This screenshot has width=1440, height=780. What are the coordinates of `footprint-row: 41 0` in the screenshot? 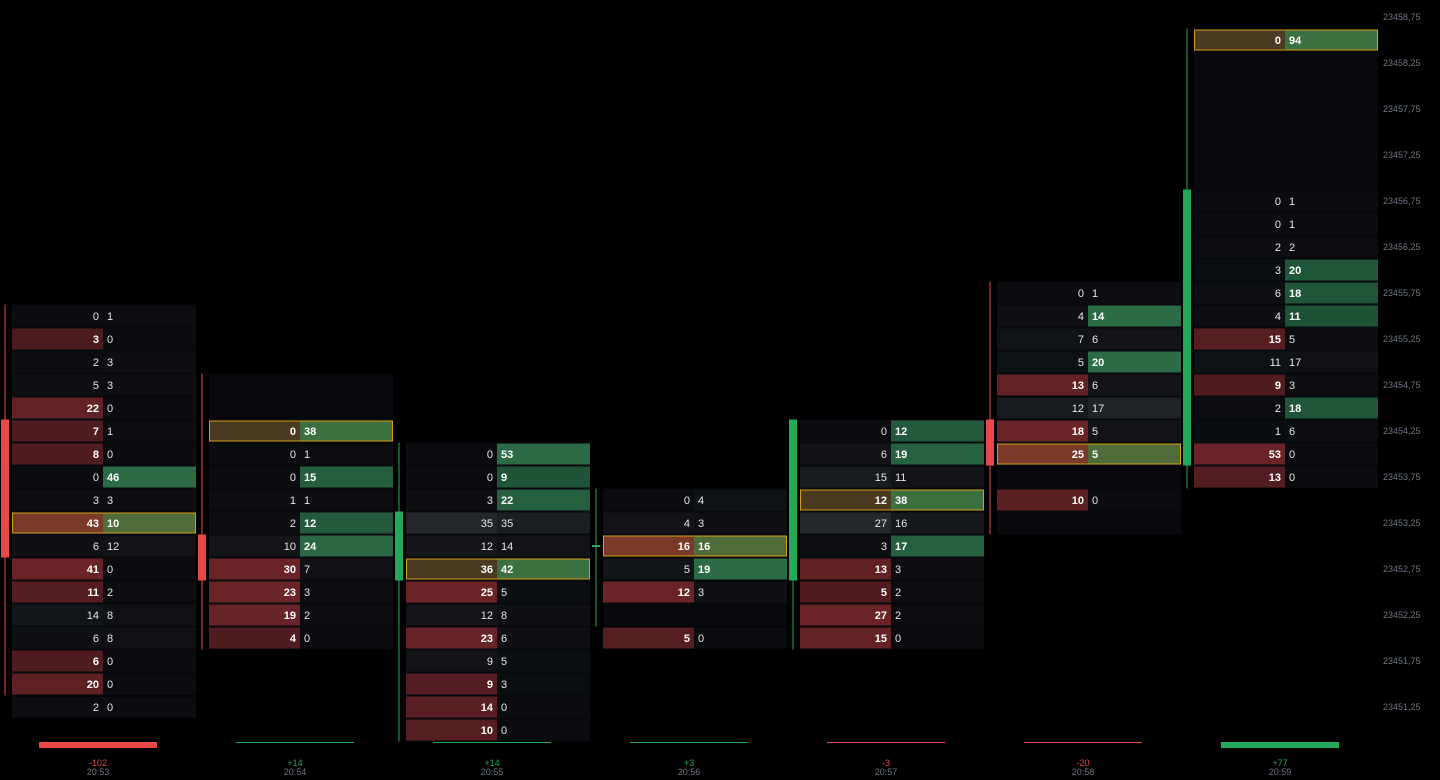 It's located at (104, 569).